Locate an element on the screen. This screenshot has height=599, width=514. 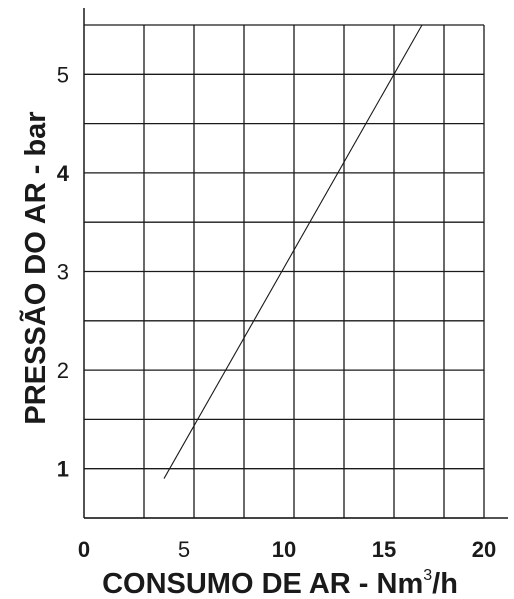
x-axis-title: CONSUMO DE AR - Nm3/h is located at coordinates (280, 583).